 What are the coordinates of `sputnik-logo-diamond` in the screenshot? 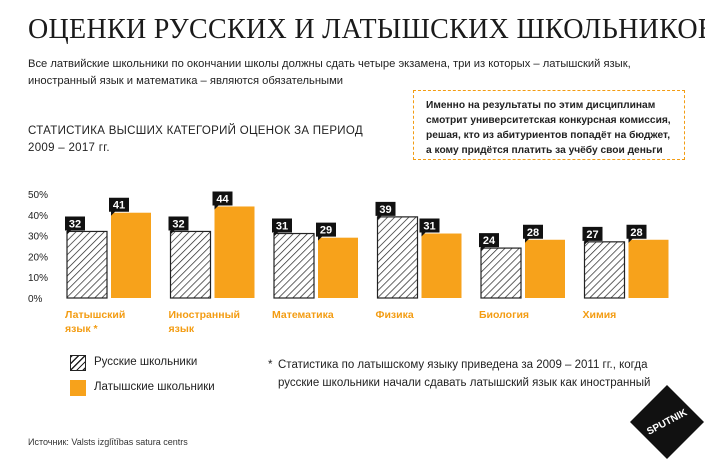 It's located at (667, 422).